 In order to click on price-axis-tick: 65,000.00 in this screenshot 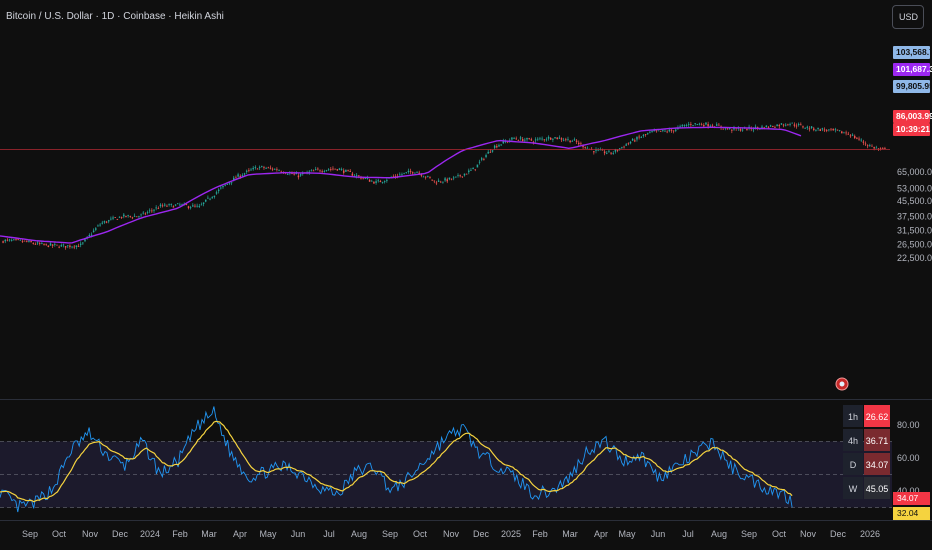, I will do `click(914, 172)`.